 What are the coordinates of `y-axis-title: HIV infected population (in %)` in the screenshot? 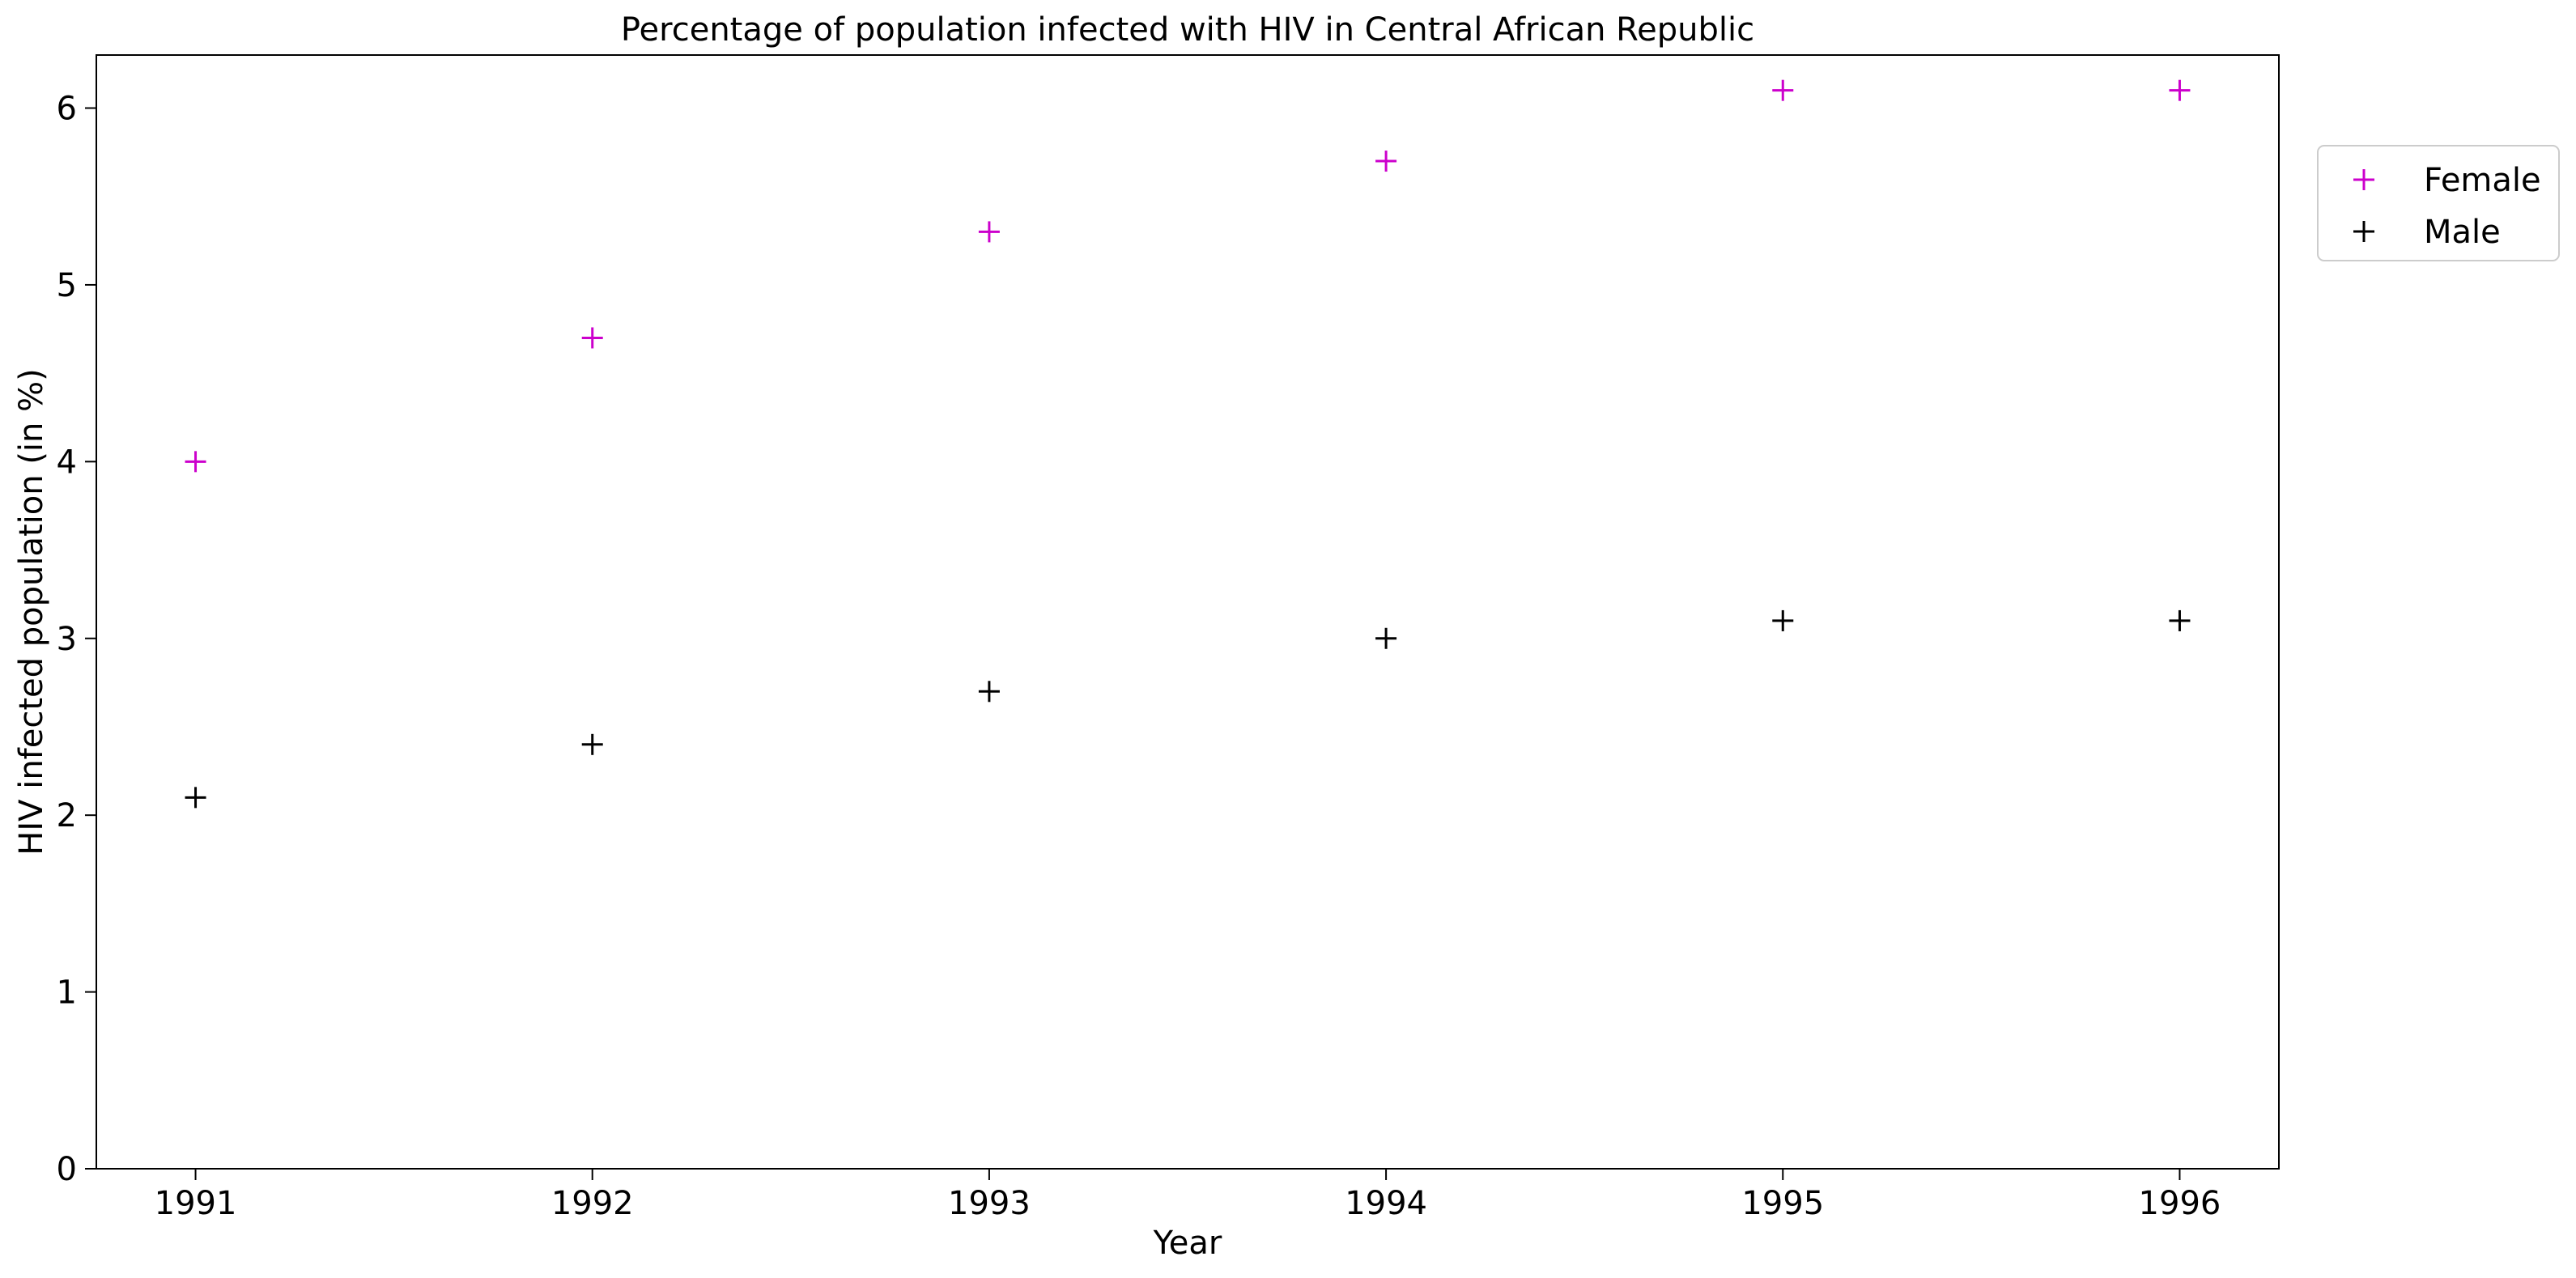 It's located at (32, 611).